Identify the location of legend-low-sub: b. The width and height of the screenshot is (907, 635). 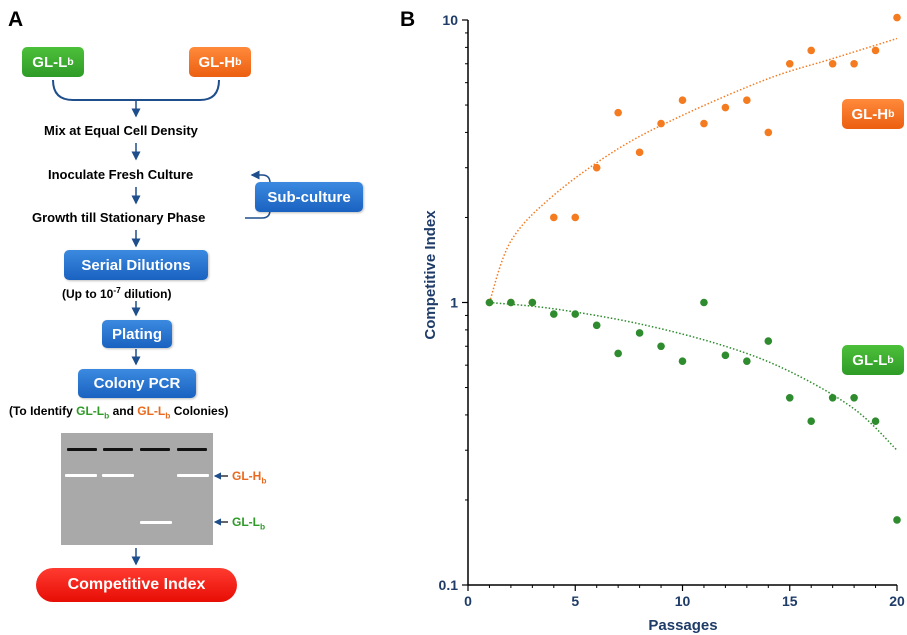
(890, 360).